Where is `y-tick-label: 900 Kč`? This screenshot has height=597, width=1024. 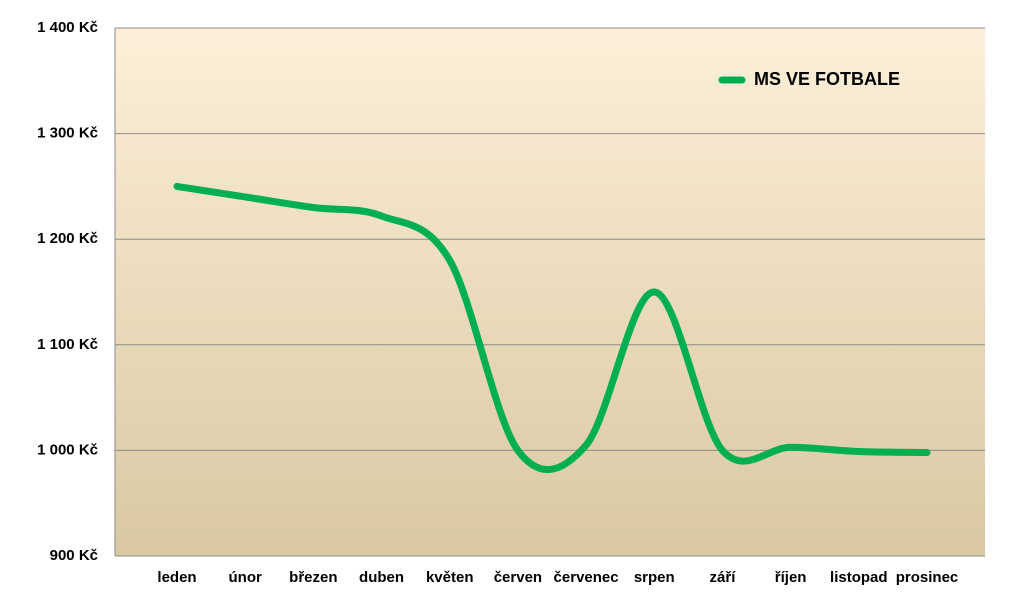 y-tick-label: 900 Kč is located at coordinates (74, 555).